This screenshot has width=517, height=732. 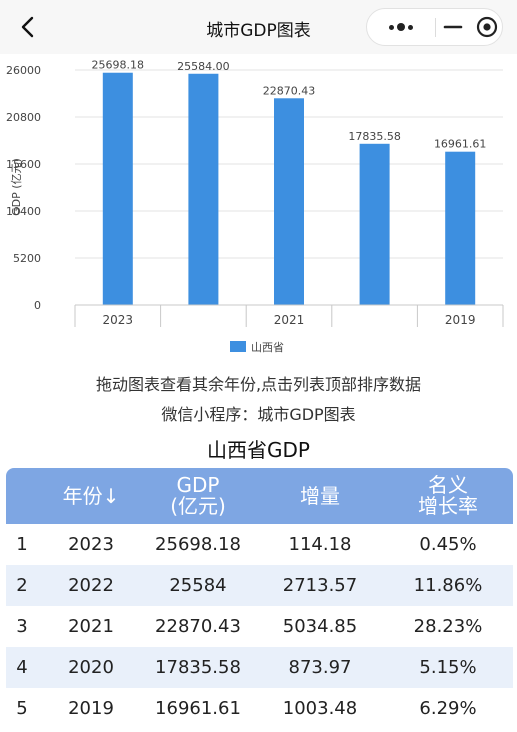 What do you see at coordinates (320, 585) in the screenshot?
I see `increase-cell: 2713.57` at bounding box center [320, 585].